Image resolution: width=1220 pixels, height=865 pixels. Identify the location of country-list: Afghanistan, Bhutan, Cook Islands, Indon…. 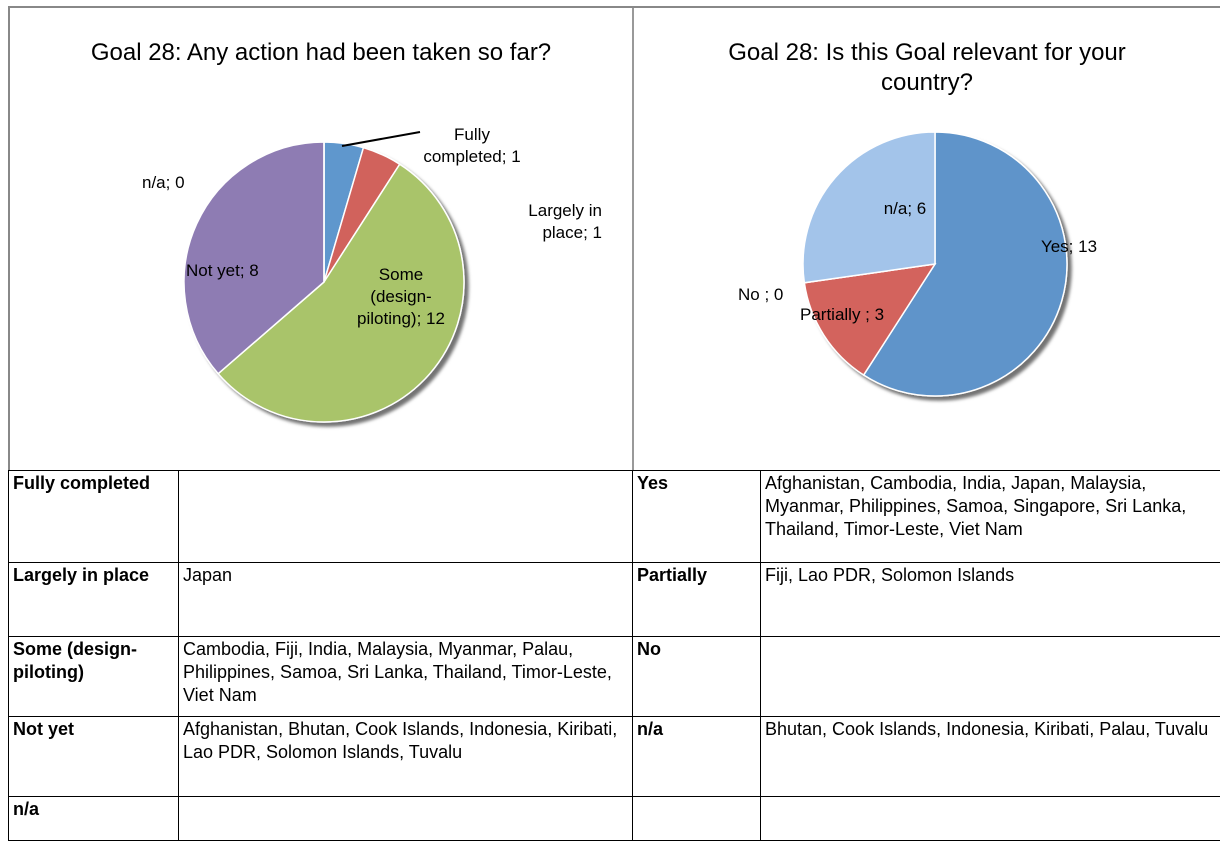
(405, 756).